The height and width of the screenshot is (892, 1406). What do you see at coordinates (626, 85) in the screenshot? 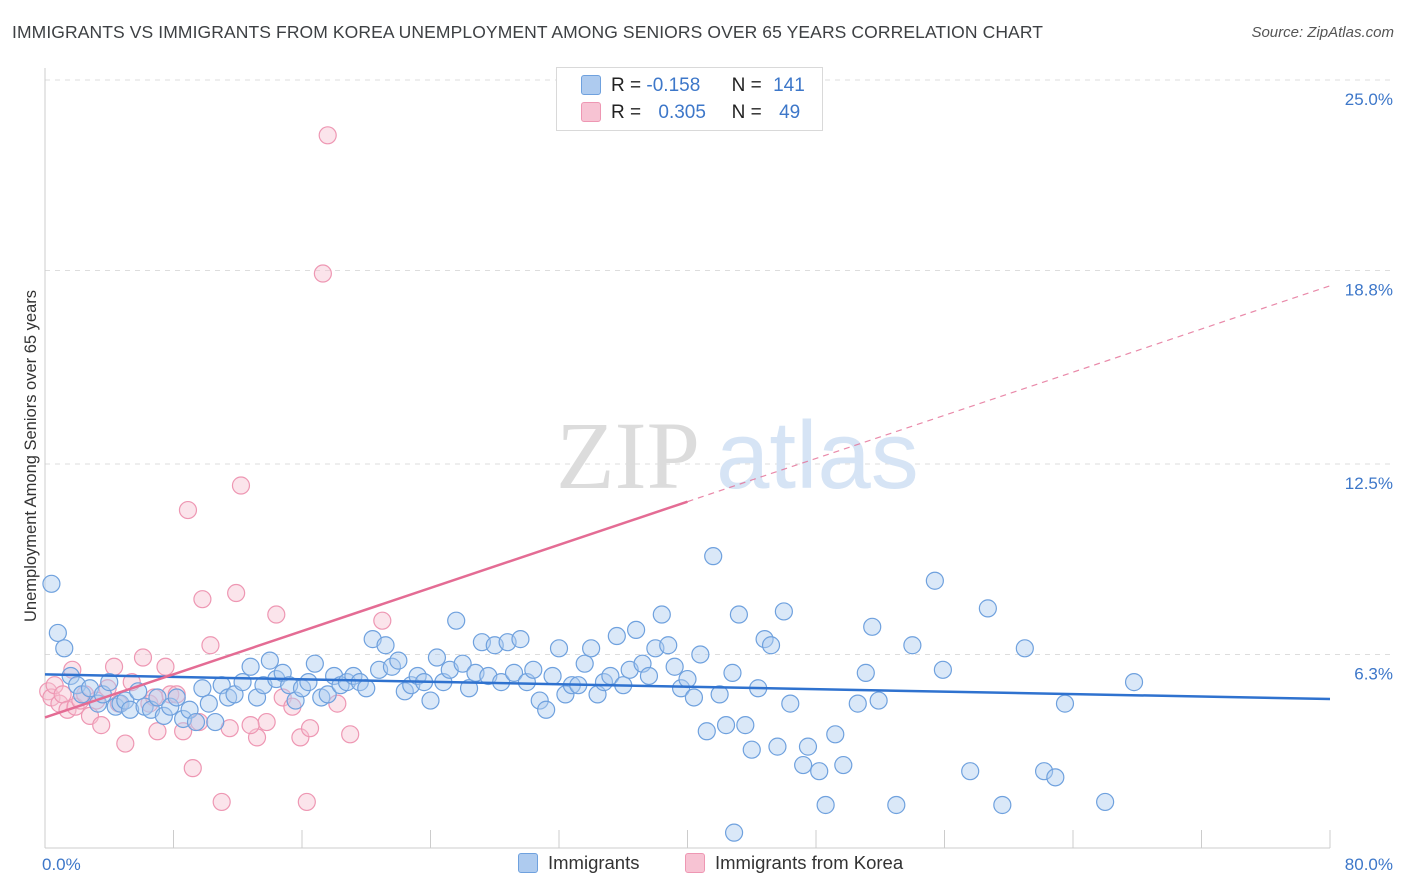
I see `legend-r-label-1: R =` at bounding box center [626, 85].